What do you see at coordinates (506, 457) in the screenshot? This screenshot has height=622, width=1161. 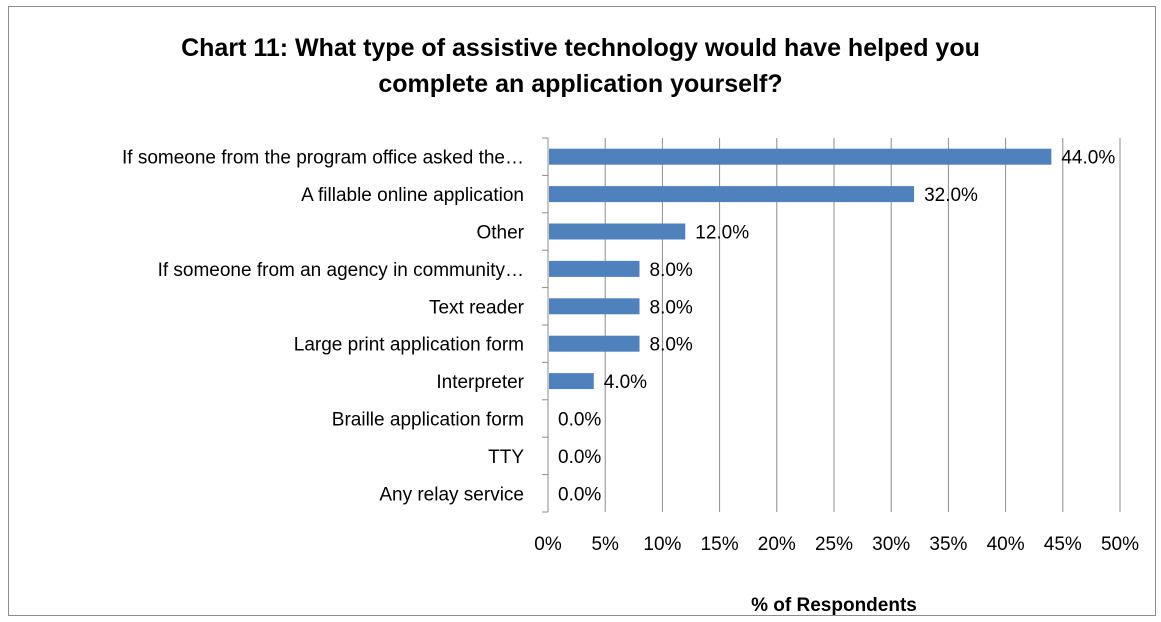 I see `category-label: TTY` at bounding box center [506, 457].